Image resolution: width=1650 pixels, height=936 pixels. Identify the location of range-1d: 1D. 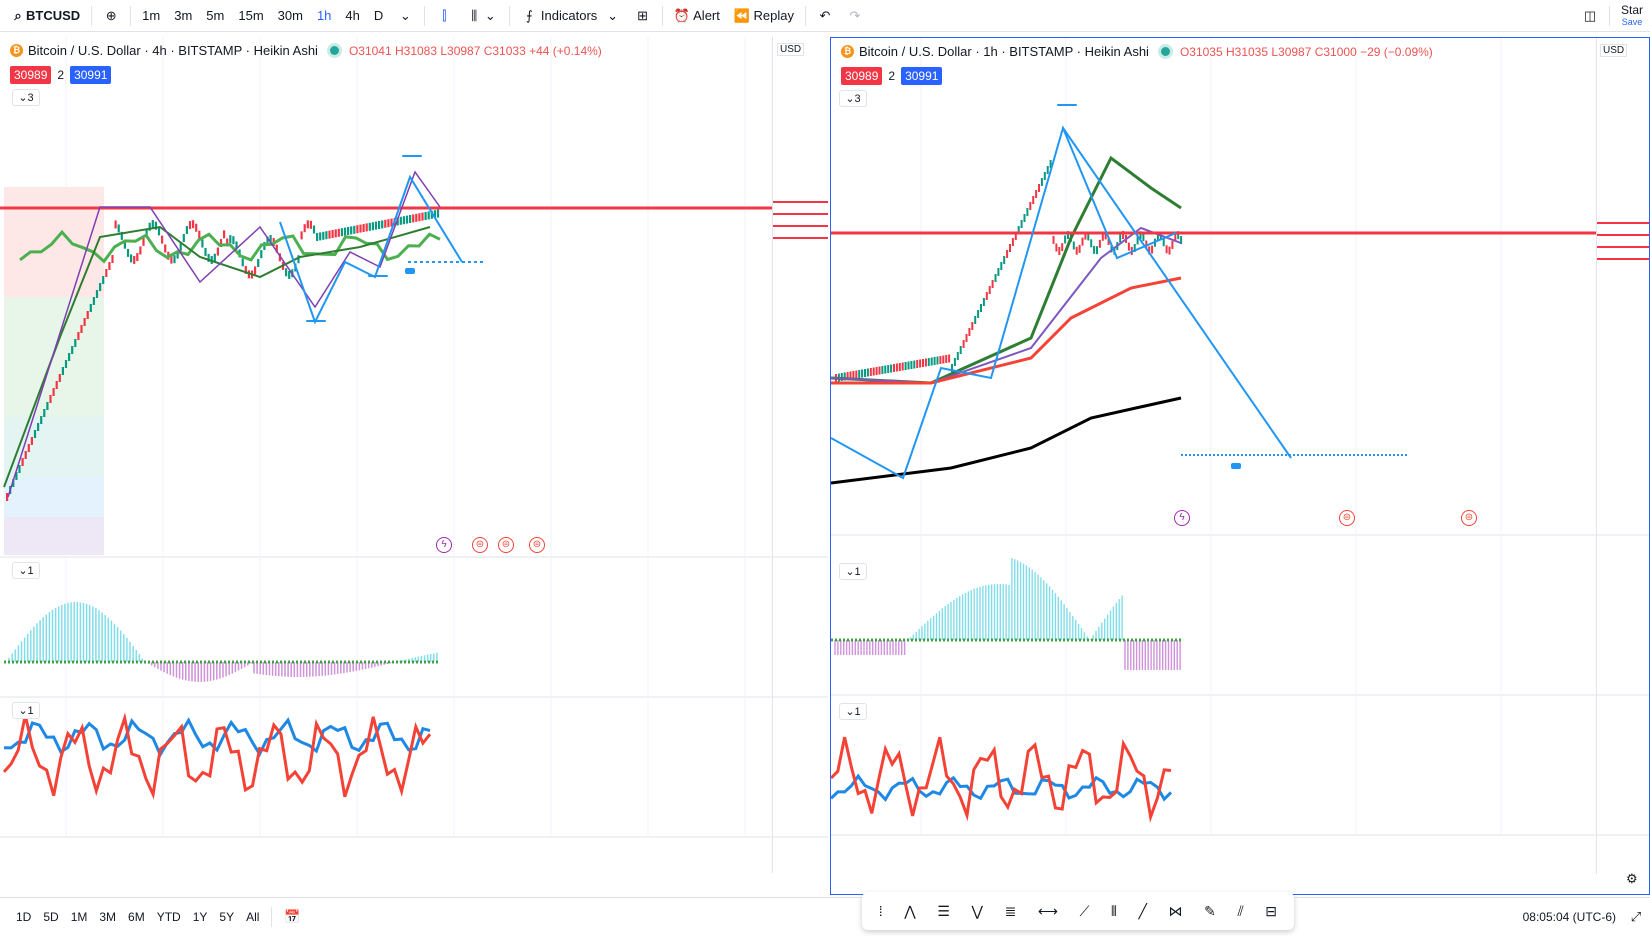
(24, 917).